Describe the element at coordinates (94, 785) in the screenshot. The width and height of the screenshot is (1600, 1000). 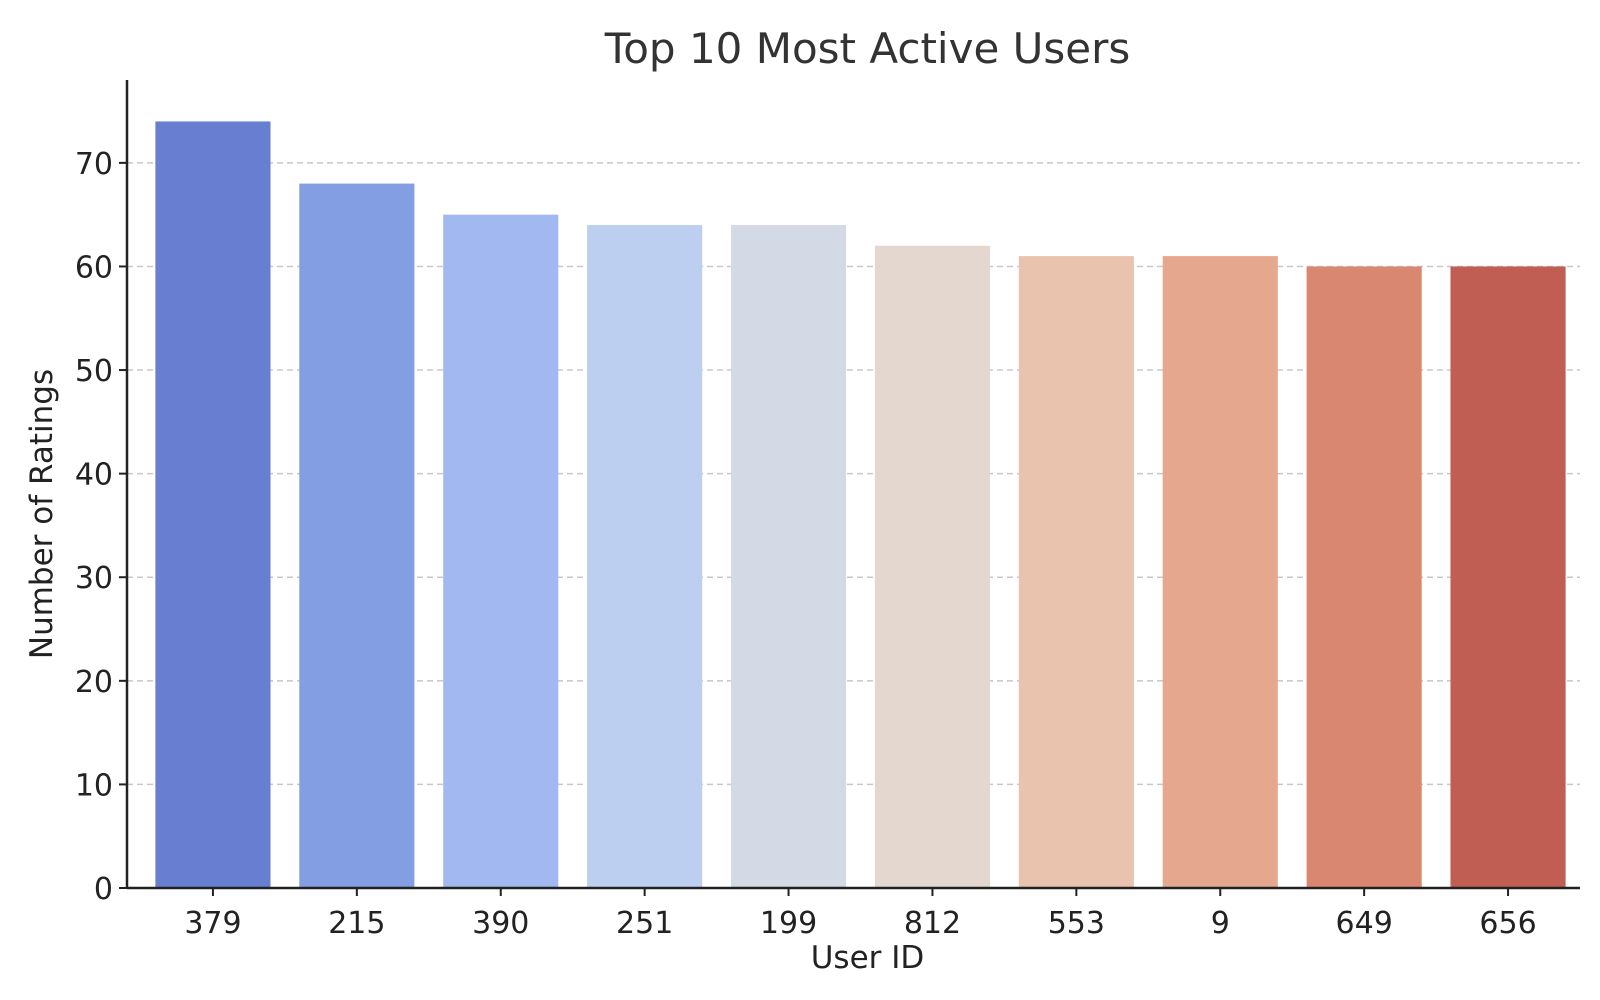
I see `y-tick-label-10: 10` at that location.